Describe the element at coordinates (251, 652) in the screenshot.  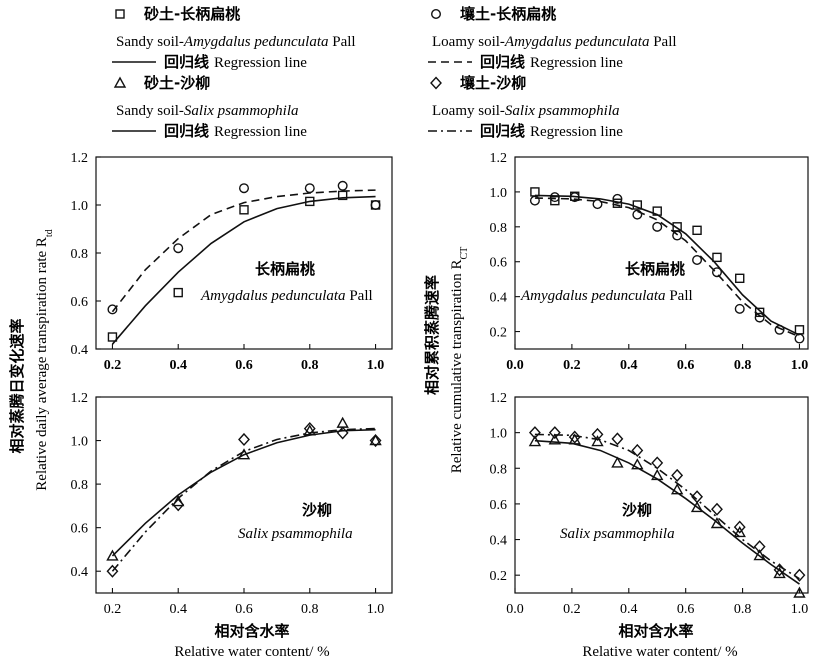
I see `left-x-label-en: Relative water content/ %` at that location.